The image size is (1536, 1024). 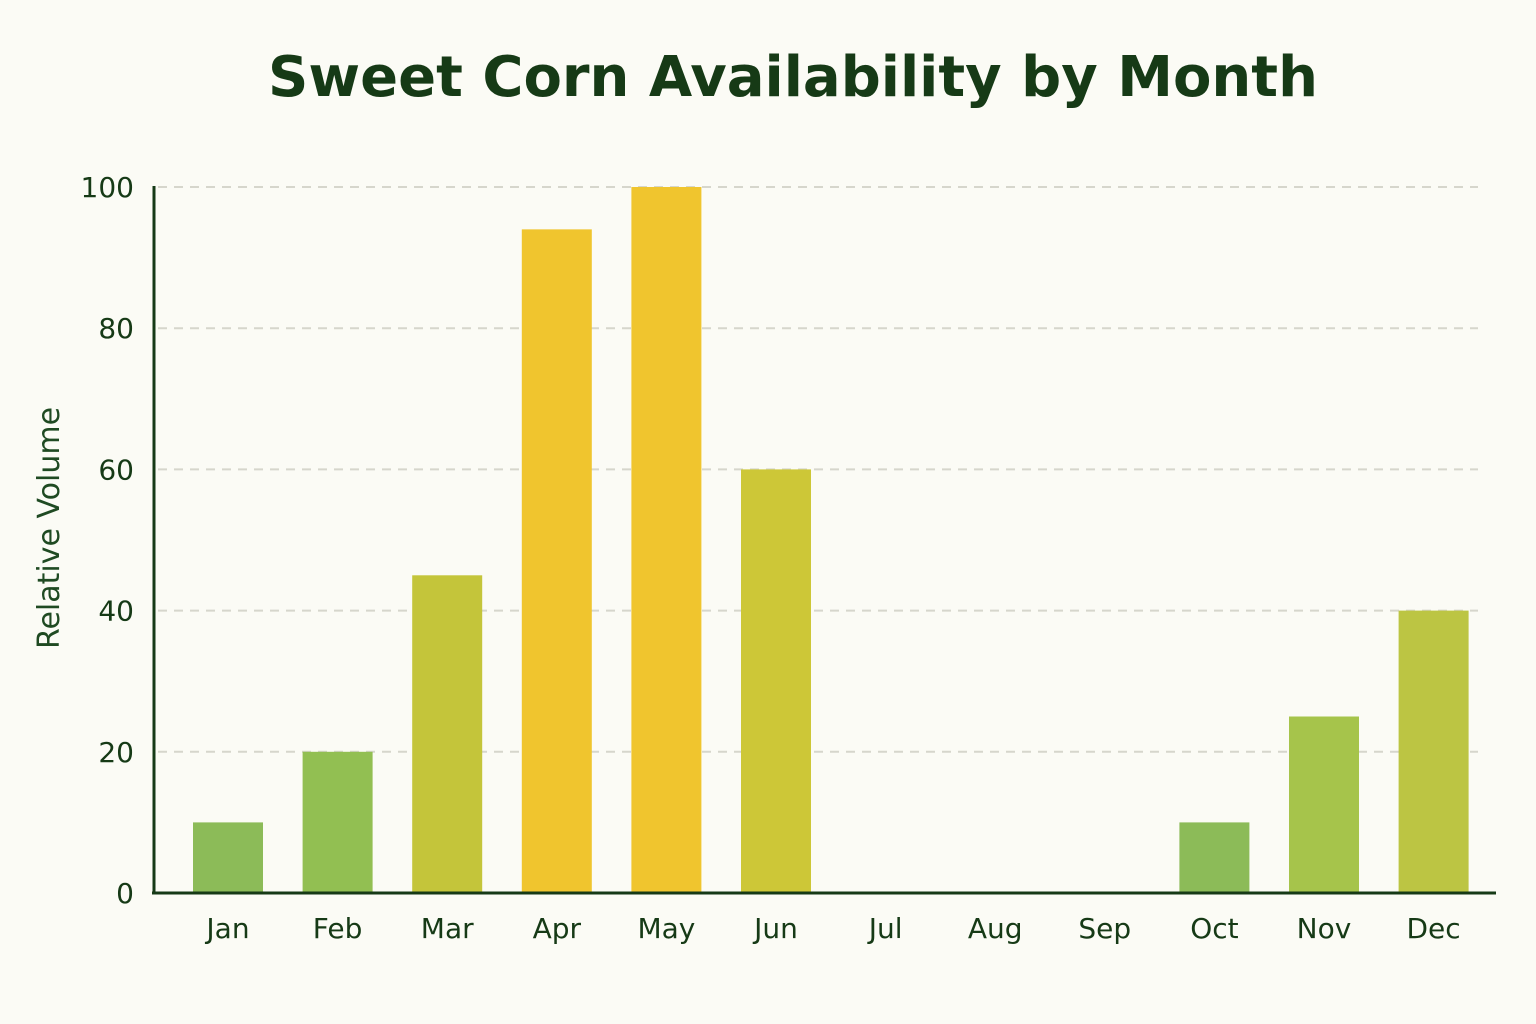 I want to click on x-axis-ticks: Jan Feb Mar Apr May Jun Jul Aug Sep Oct Nov Dec, so click(x=832, y=928).